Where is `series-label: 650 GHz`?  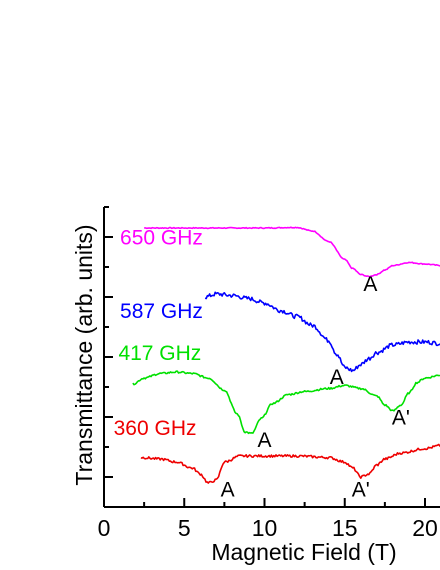 series-label: 650 GHz is located at coordinates (161, 238).